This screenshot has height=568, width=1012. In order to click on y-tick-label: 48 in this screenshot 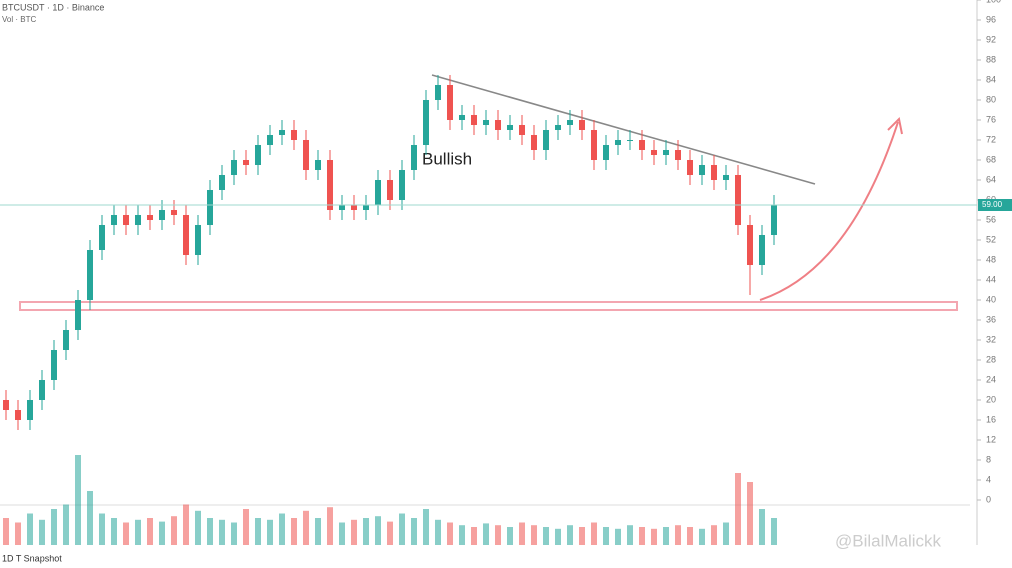, I will do `click(991, 259)`.